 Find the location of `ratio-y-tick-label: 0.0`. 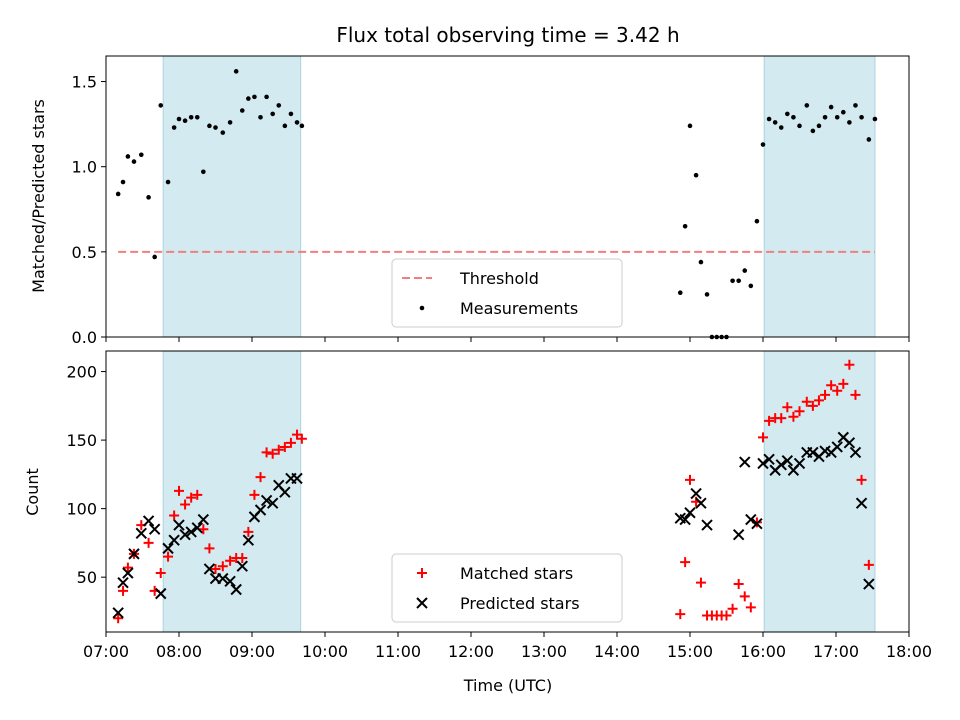

ratio-y-tick-label: 0.0 is located at coordinates (84, 337).